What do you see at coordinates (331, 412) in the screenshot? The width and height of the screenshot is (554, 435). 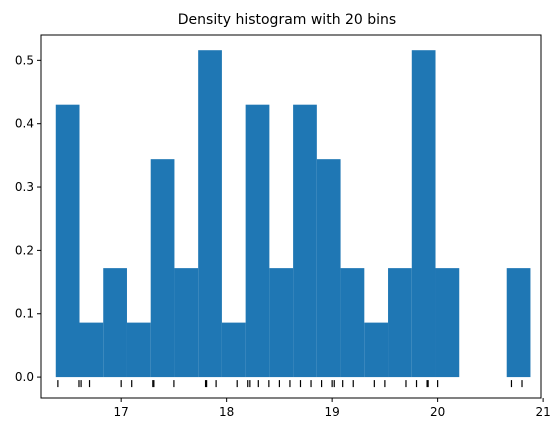 I see `x-tick-label: 19` at bounding box center [331, 412].